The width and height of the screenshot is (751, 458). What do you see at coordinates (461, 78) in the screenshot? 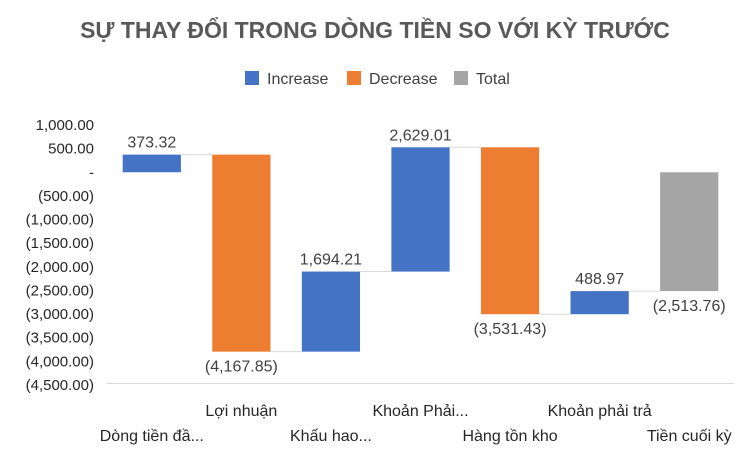
I see `legend-swatch-total` at bounding box center [461, 78].